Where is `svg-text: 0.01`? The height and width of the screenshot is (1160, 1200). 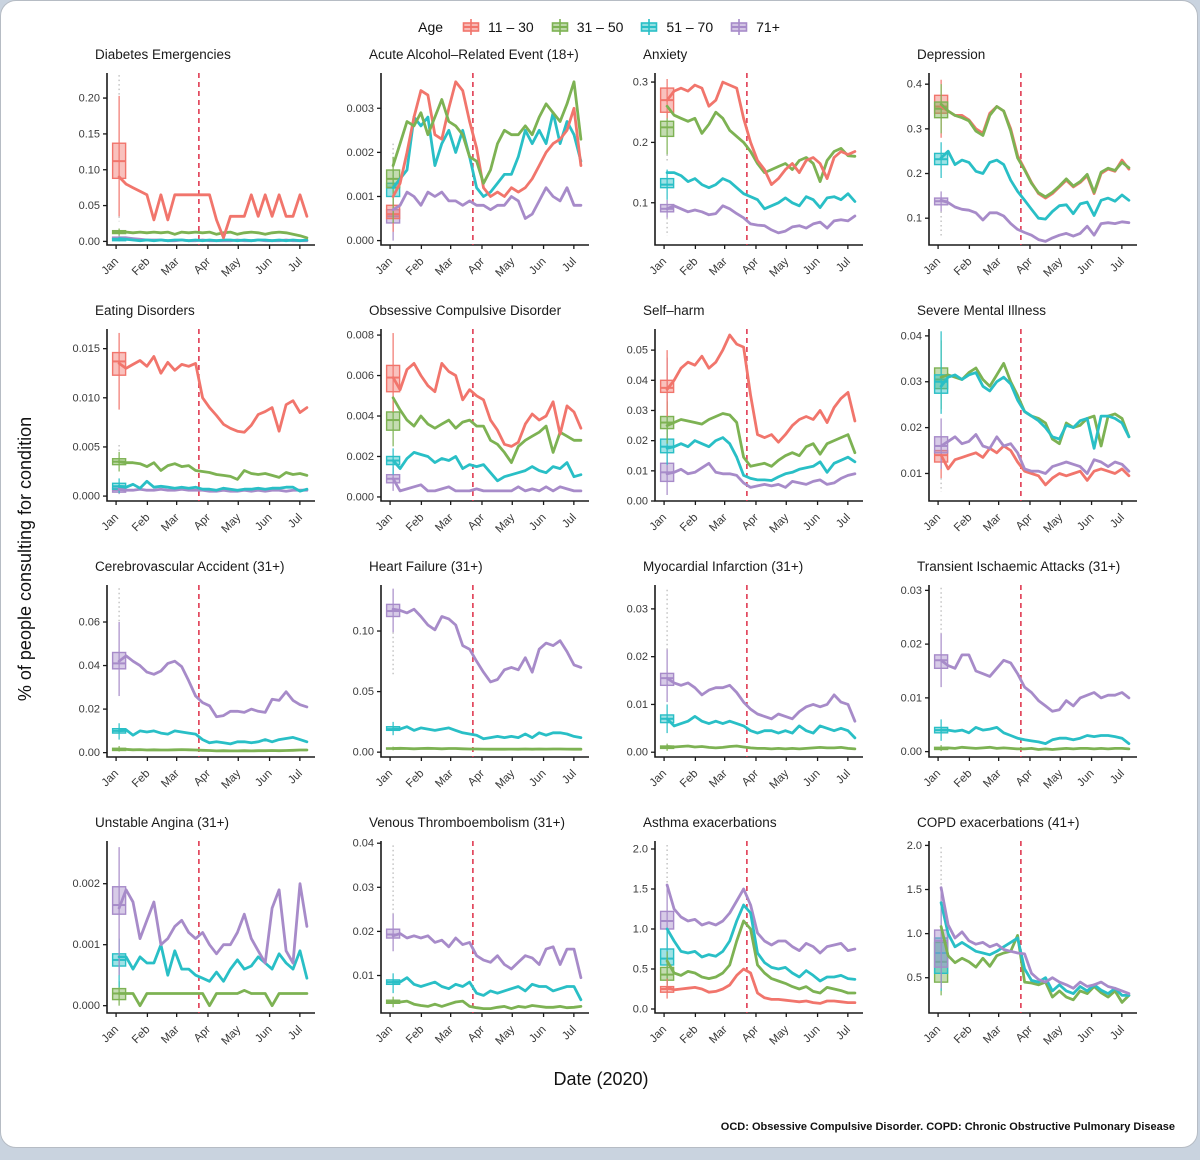
svg-text: 0.01 is located at coordinates (363, 976).